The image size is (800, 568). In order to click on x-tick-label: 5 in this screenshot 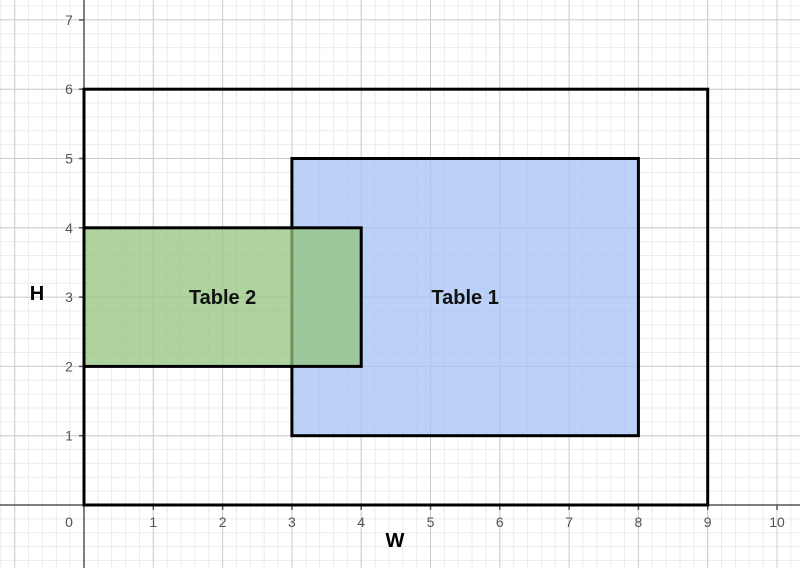, I will do `click(431, 522)`.